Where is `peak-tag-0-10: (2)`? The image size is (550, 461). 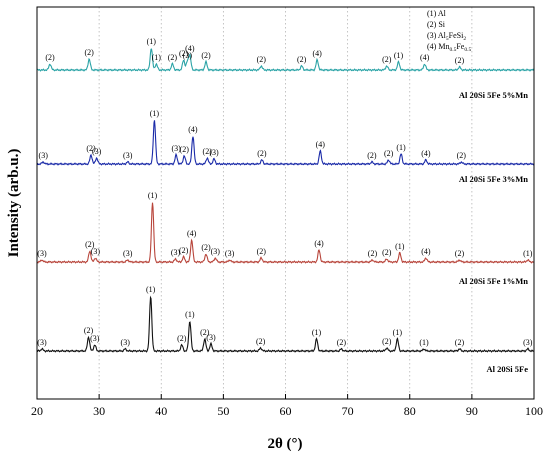
peak-tag-0-10: (2) is located at coordinates (302, 59).